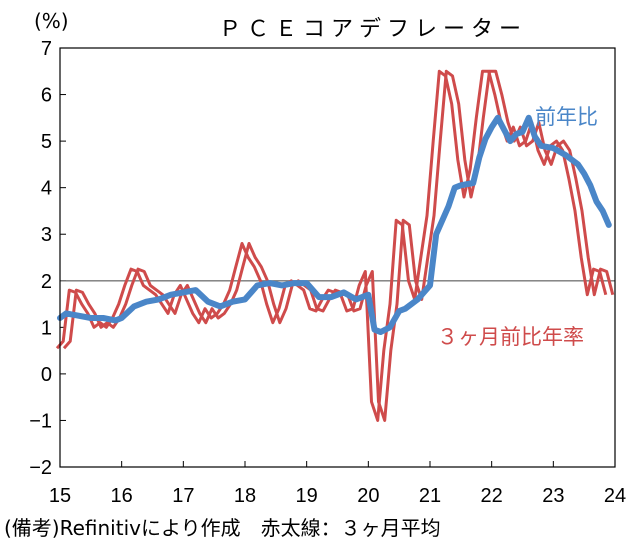  I want to click on x-tick-label: 21, so click(430, 496).